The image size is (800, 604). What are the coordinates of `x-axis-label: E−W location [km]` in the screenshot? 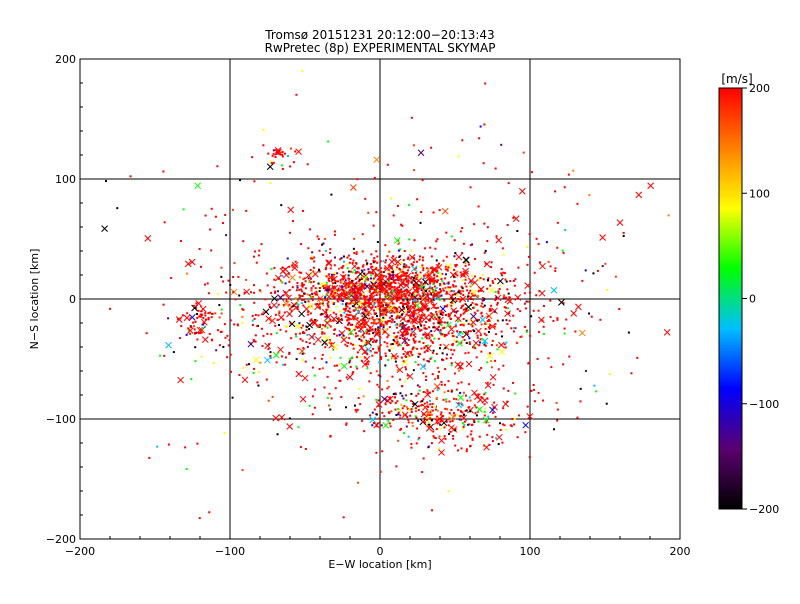 It's located at (379, 564).